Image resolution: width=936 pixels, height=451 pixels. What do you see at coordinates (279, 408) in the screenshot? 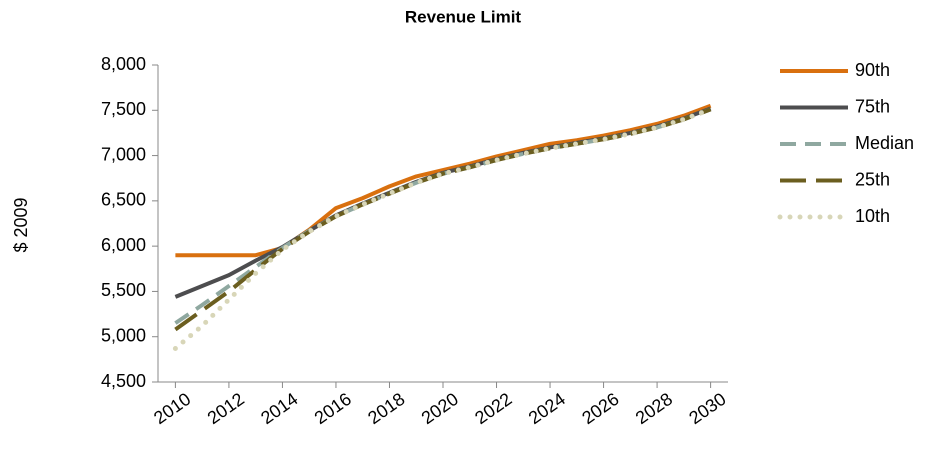
I see `x-tick-label: 2014` at bounding box center [279, 408].